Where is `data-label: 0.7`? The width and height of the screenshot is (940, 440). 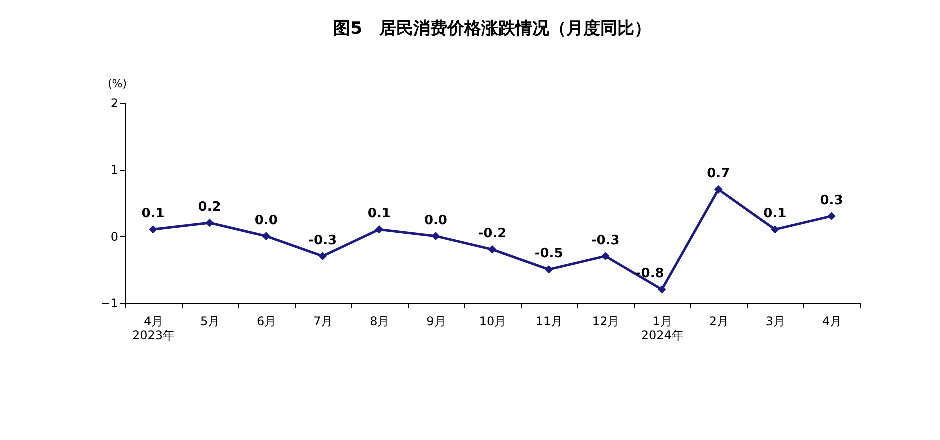 data-label: 0.7 is located at coordinates (718, 174).